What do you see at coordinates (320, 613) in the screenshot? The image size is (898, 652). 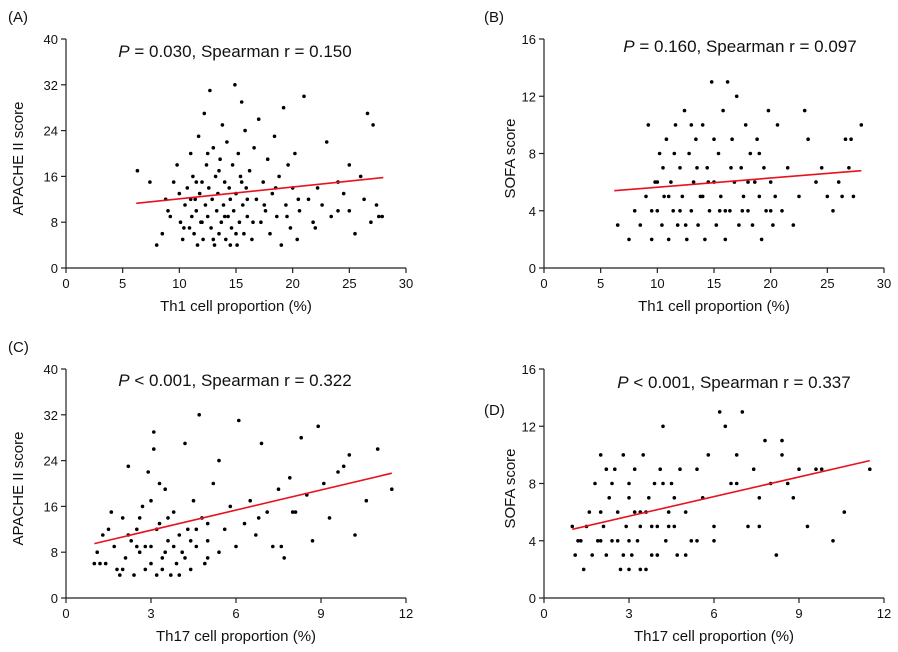 I see `x-tick-label: 9` at bounding box center [320, 613].